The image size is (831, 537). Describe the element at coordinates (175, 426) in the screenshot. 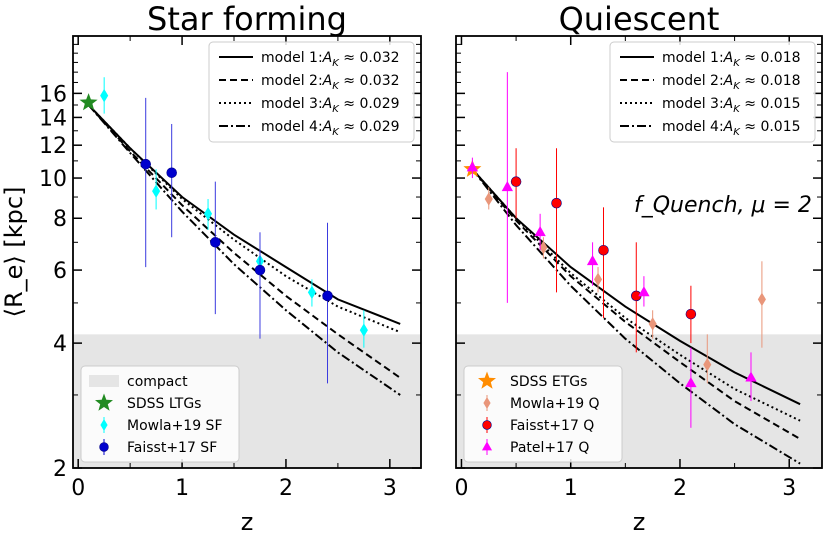

I see `legend-label: Mowla+19 SF` at that location.